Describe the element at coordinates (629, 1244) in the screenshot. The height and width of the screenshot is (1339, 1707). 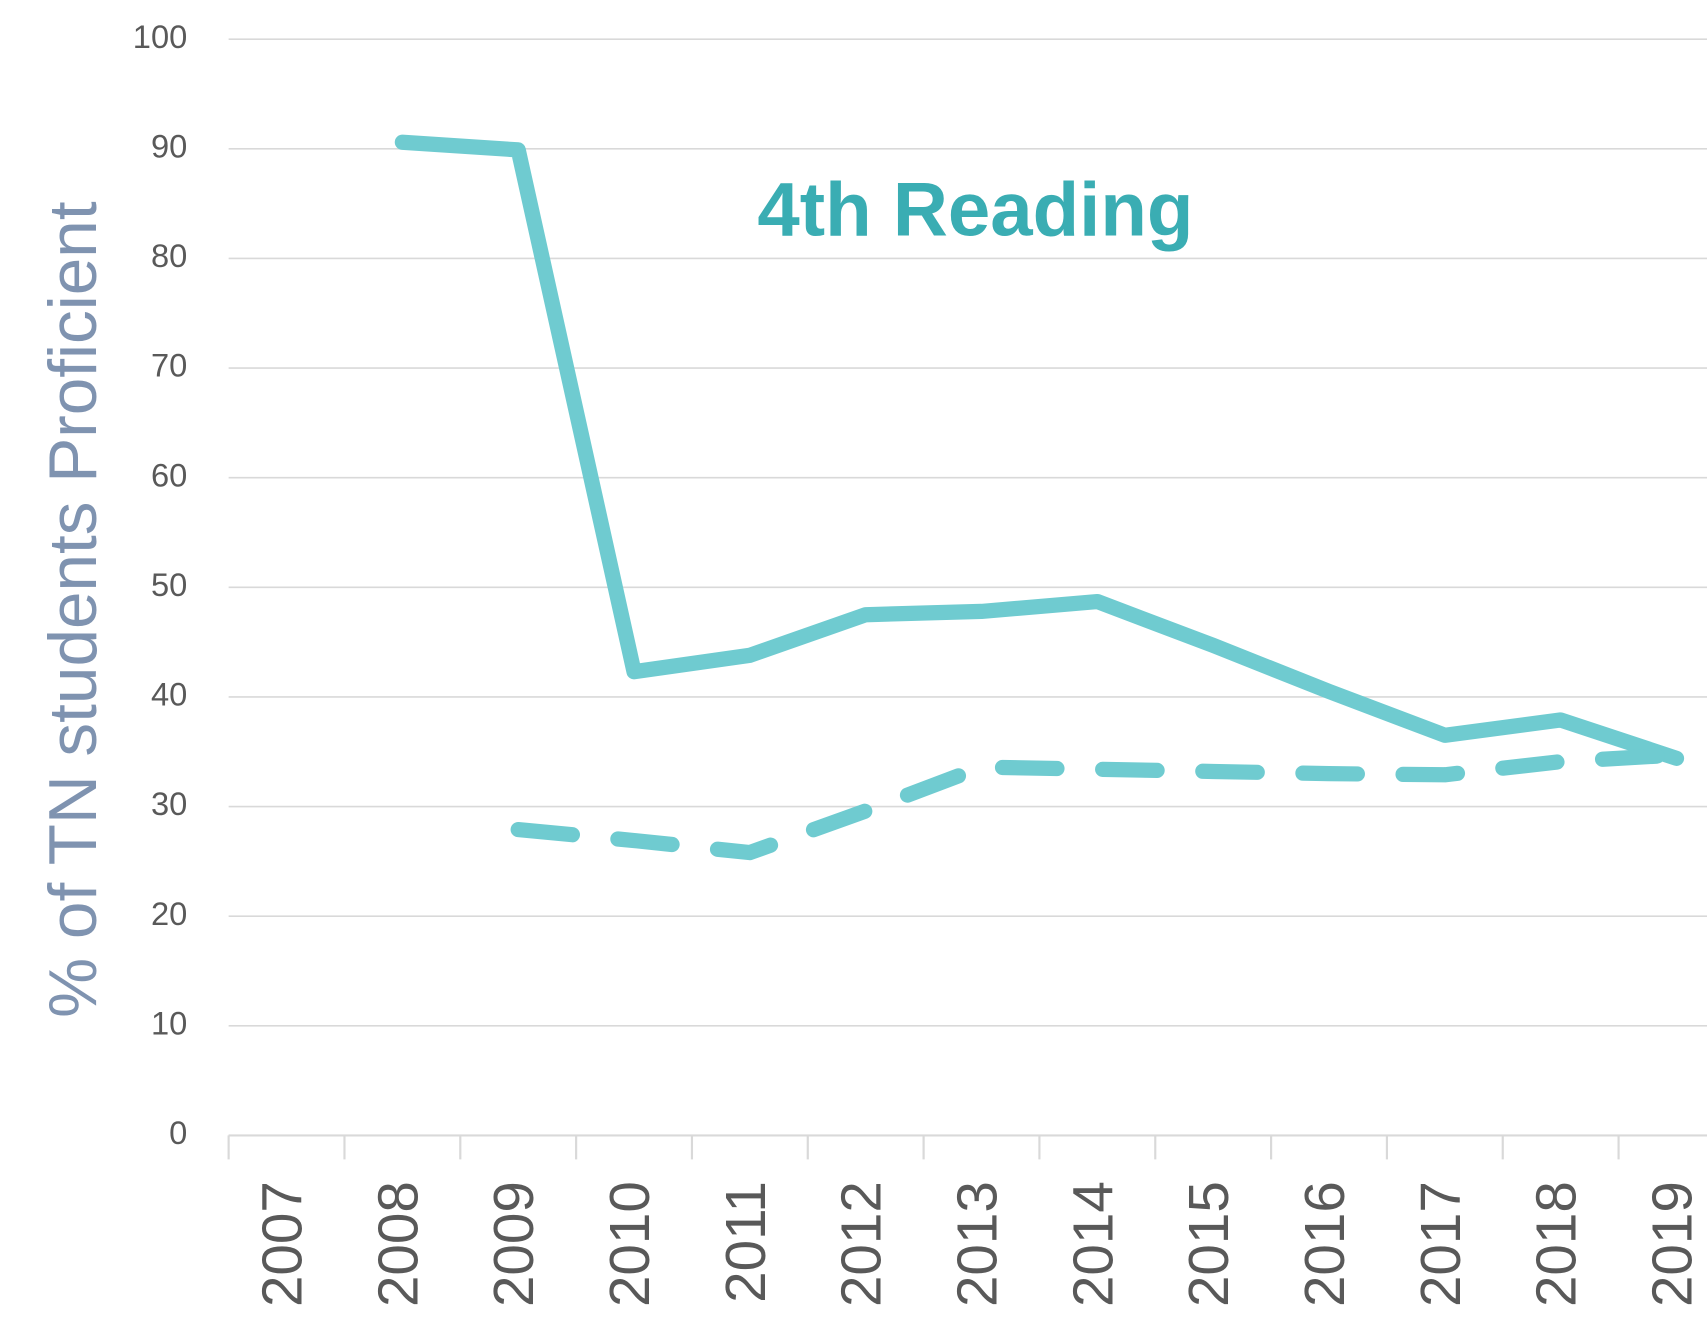
I see `x-tick-label: 2010` at that location.